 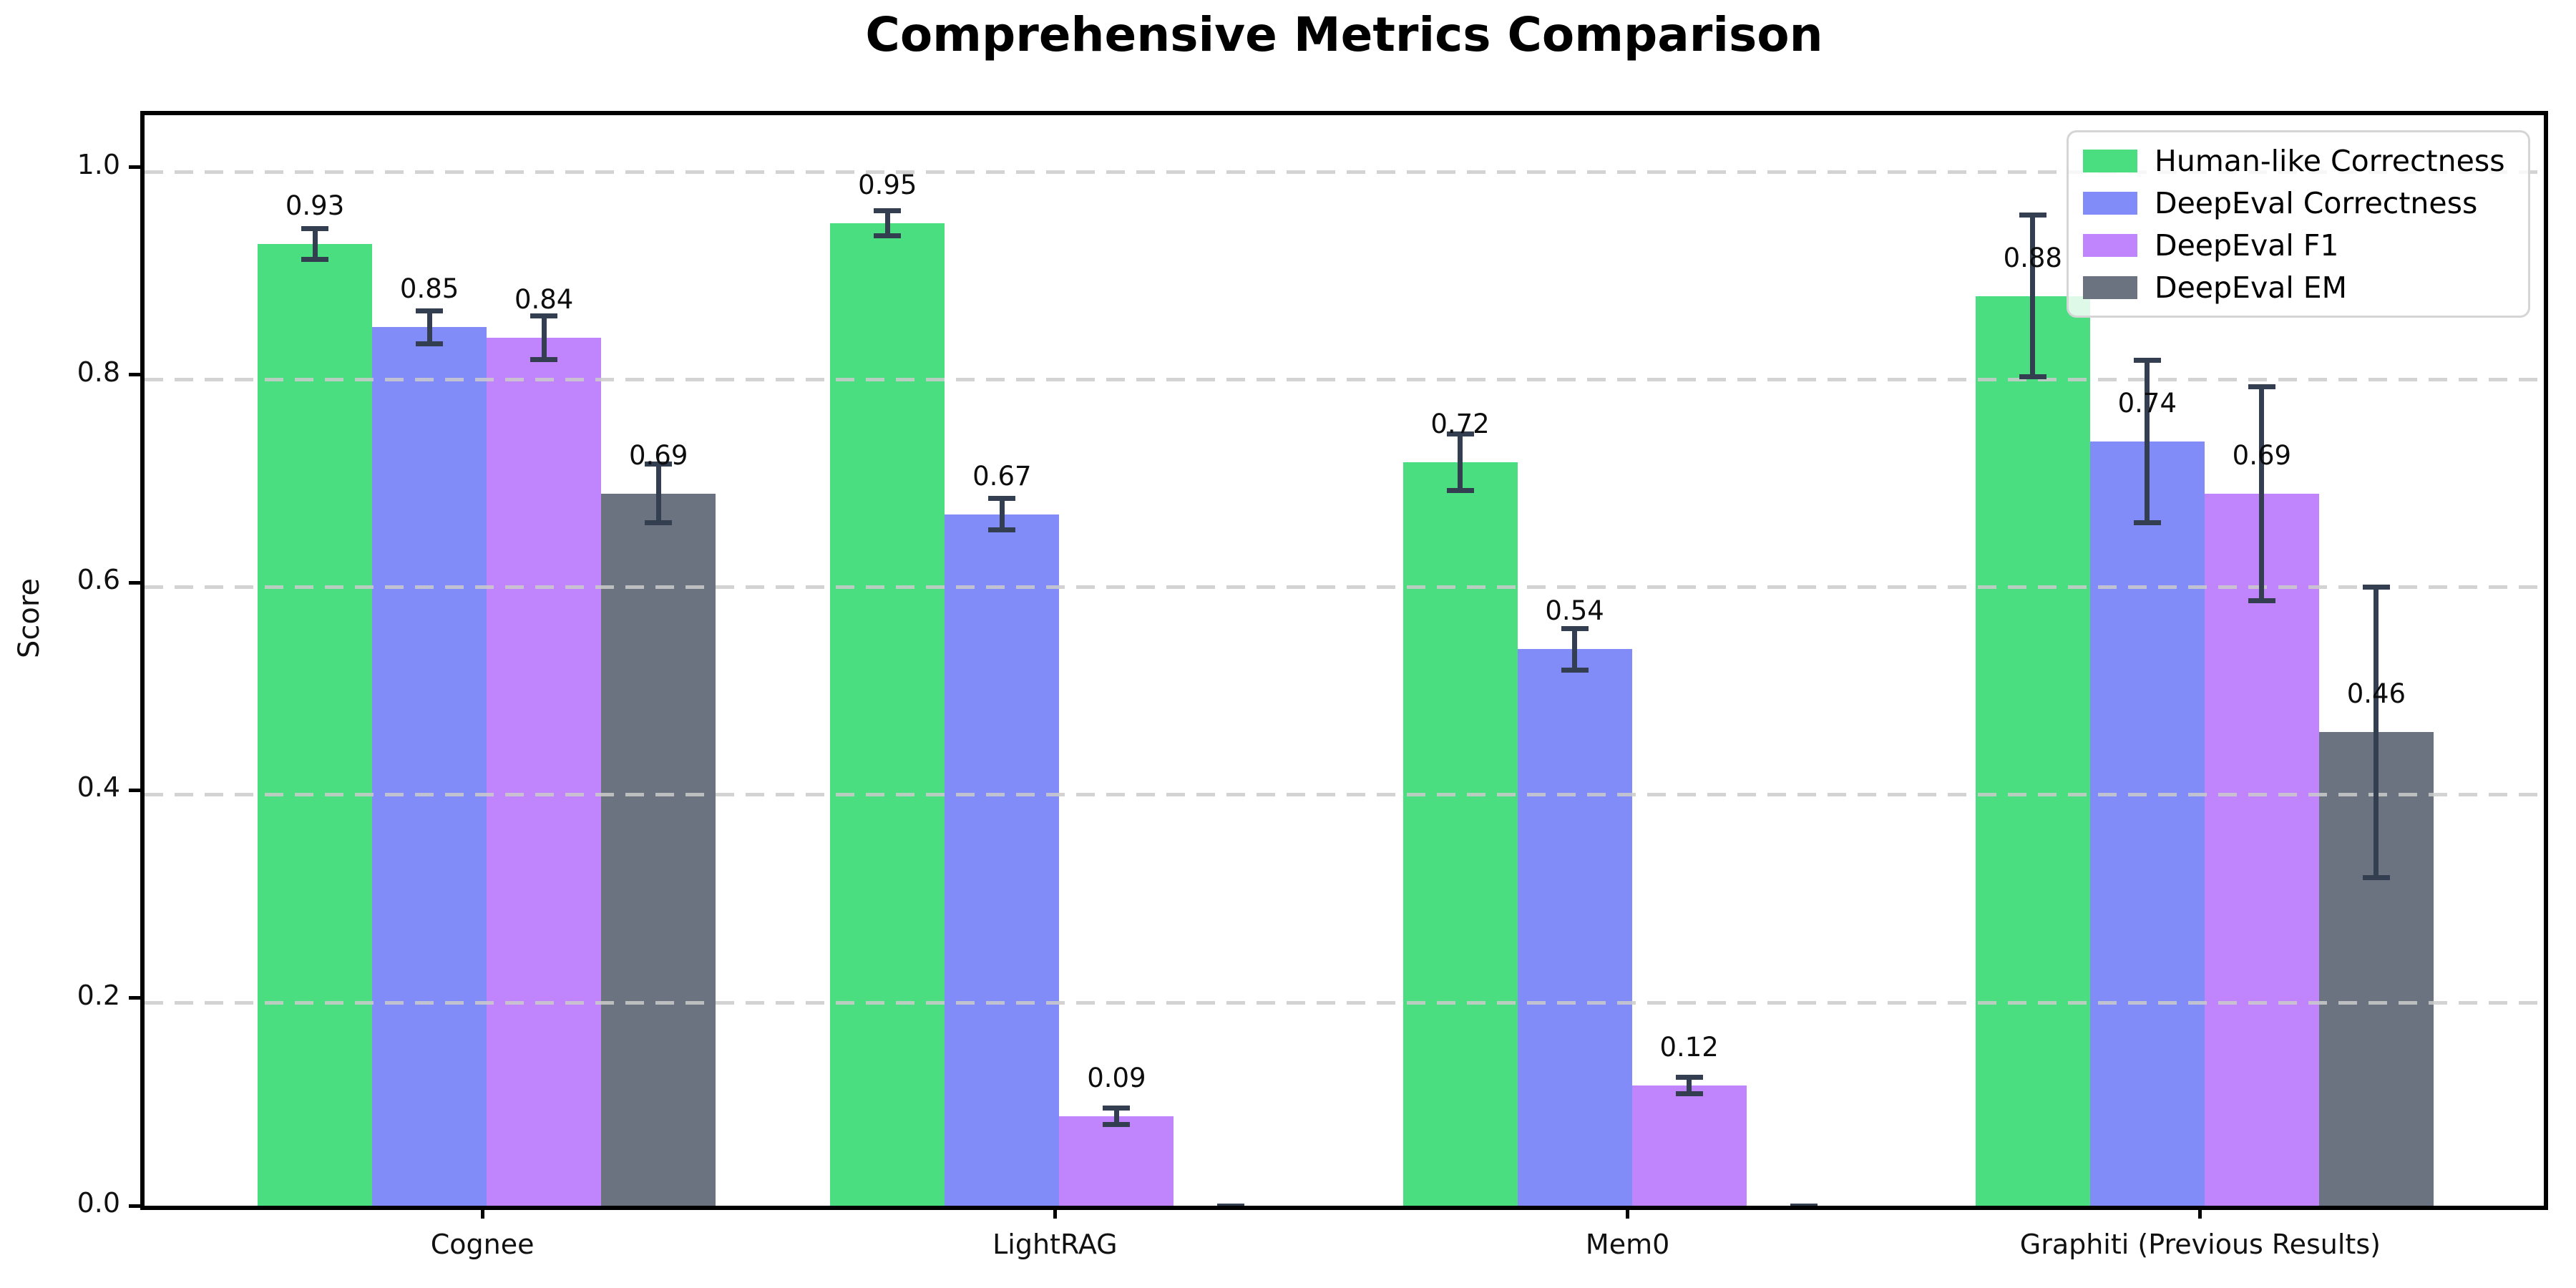 What do you see at coordinates (2110, 203) in the screenshot?
I see `legend-swatch-deepeval-correctness` at bounding box center [2110, 203].